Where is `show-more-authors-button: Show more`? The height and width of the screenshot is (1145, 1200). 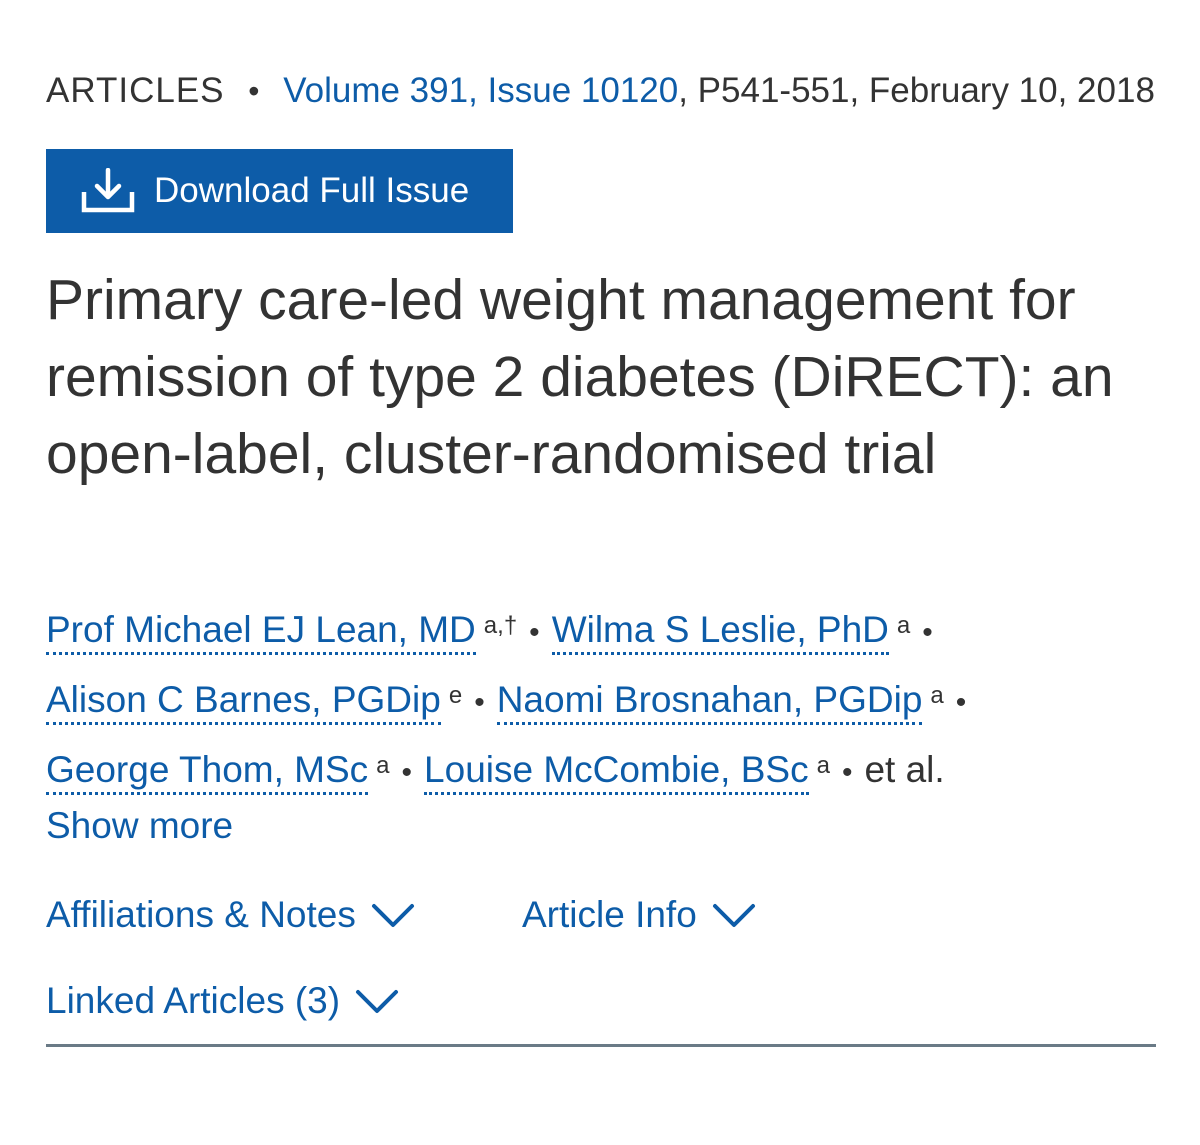
show-more-authors-button: Show more is located at coordinates (139, 826).